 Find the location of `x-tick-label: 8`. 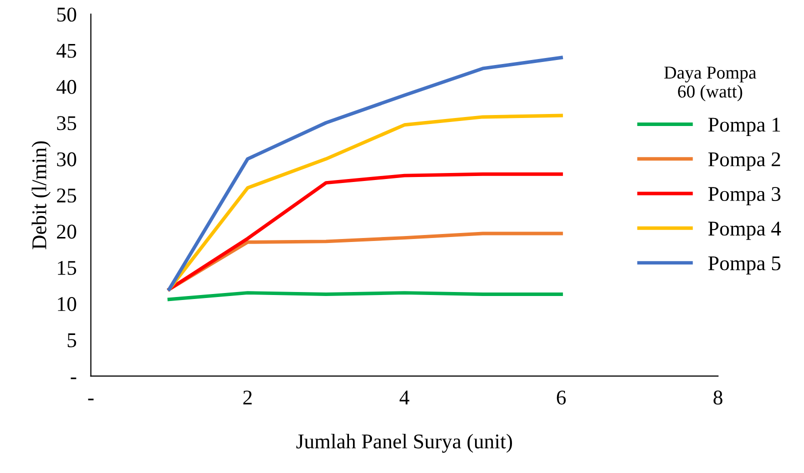

x-tick-label: 8 is located at coordinates (718, 397).